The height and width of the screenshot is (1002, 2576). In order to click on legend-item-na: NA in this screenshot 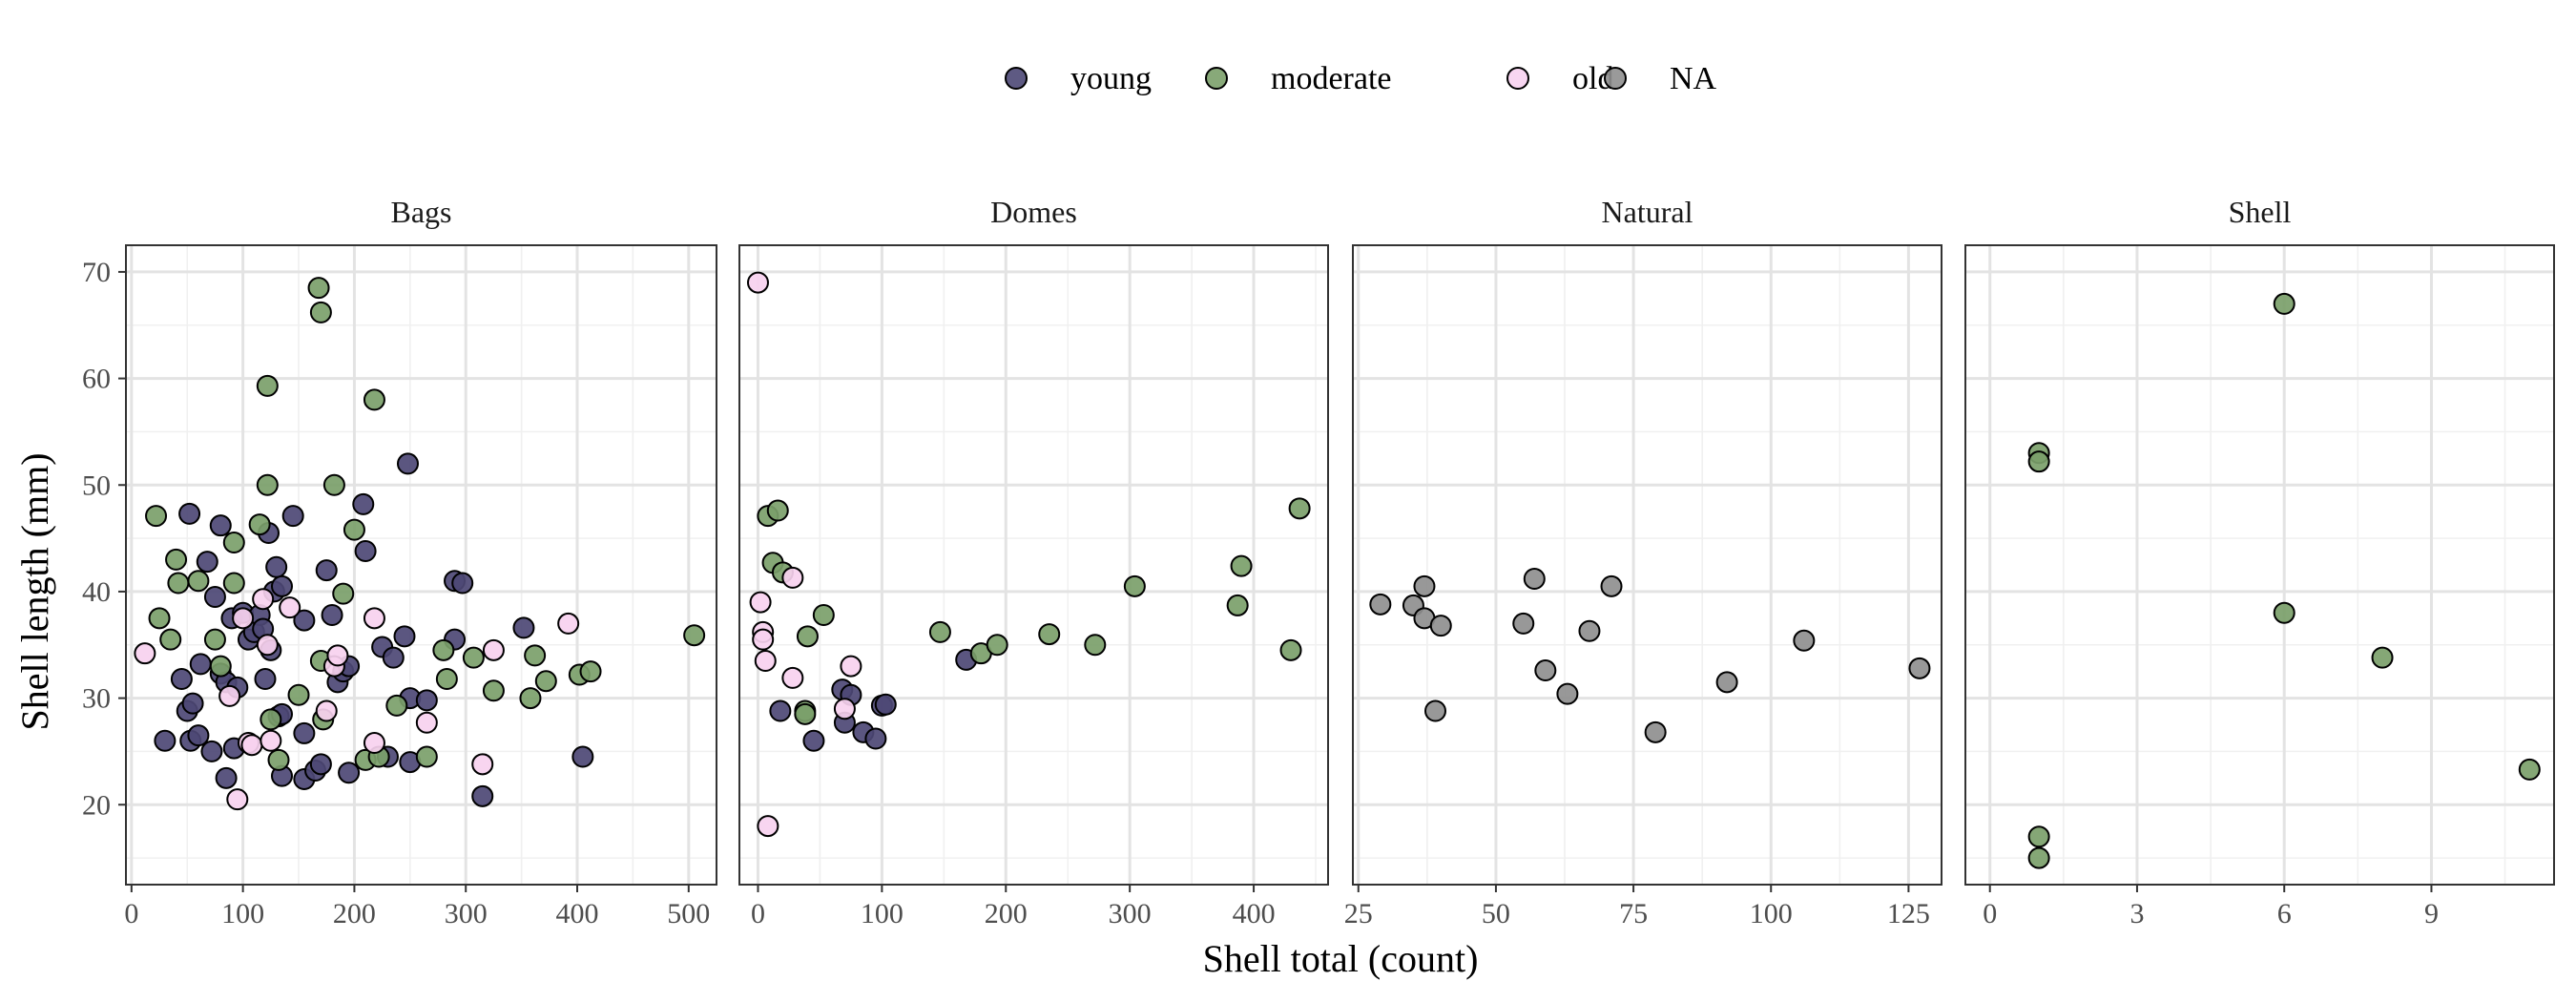, I will do `click(1660, 78)`.